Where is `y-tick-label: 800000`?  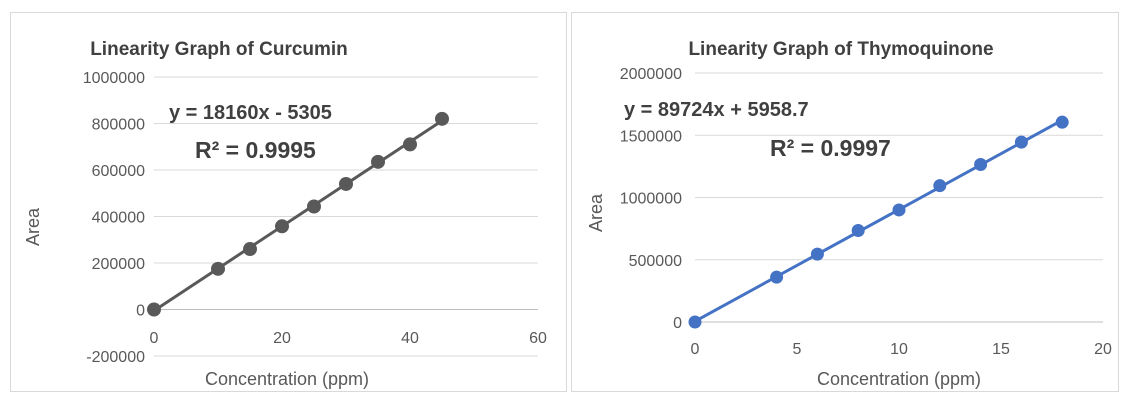
y-tick-label: 800000 is located at coordinates (118, 125).